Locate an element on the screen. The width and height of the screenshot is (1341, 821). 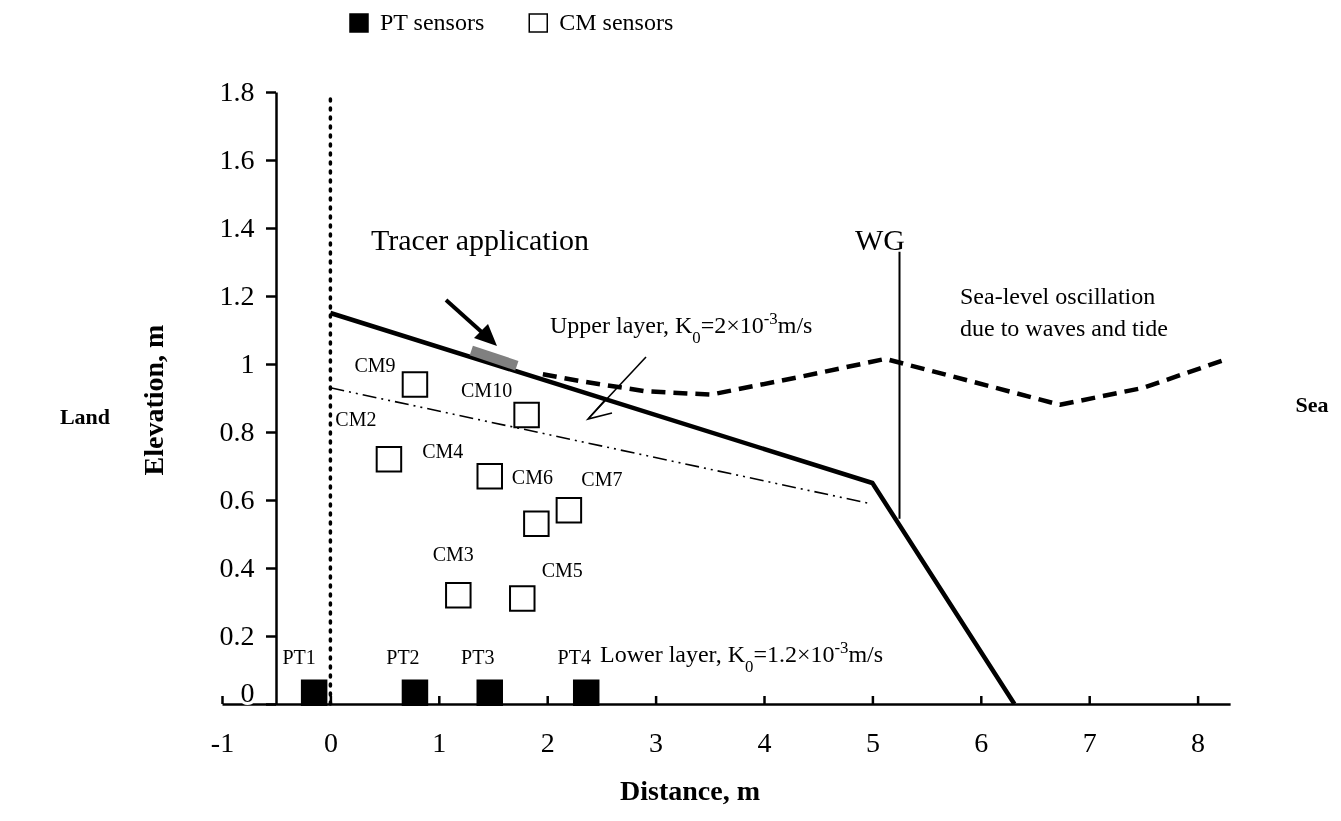
x-tick-label: 8 is located at coordinates (1198, 742).